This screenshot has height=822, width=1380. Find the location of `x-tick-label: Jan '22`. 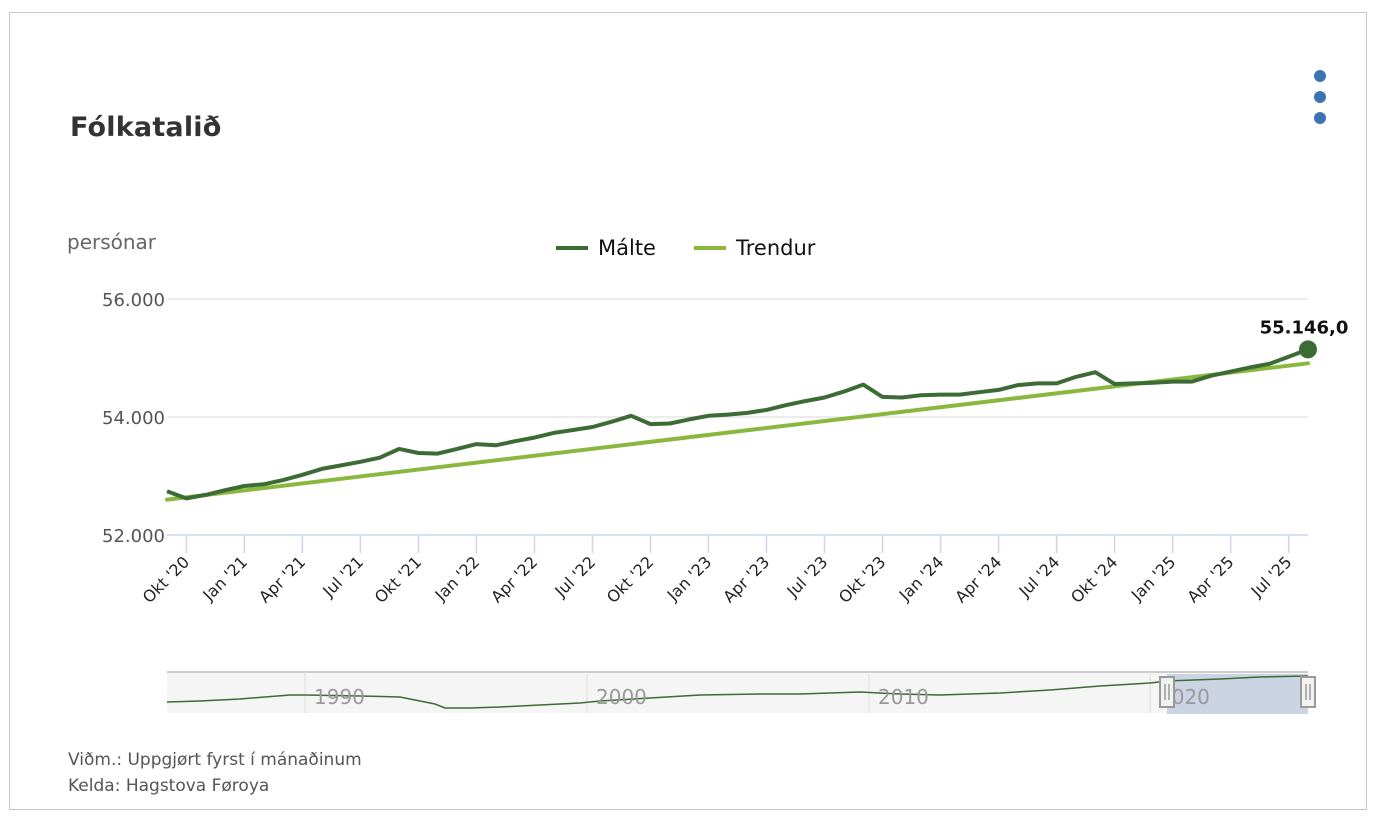

x-tick-label: Jan '22 is located at coordinates (457, 578).